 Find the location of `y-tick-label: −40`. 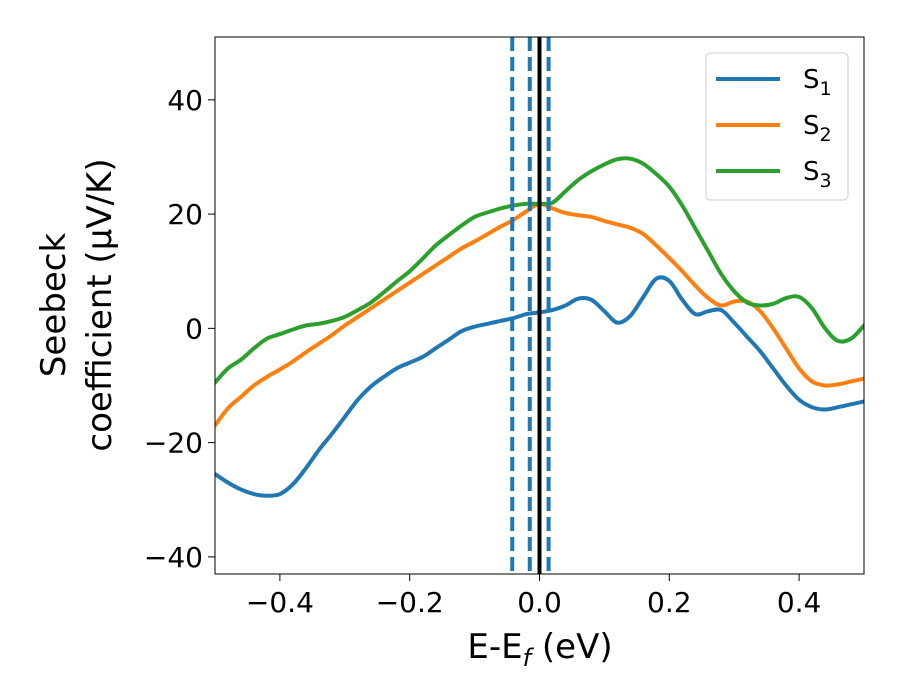

y-tick-label: −40 is located at coordinates (173, 557).